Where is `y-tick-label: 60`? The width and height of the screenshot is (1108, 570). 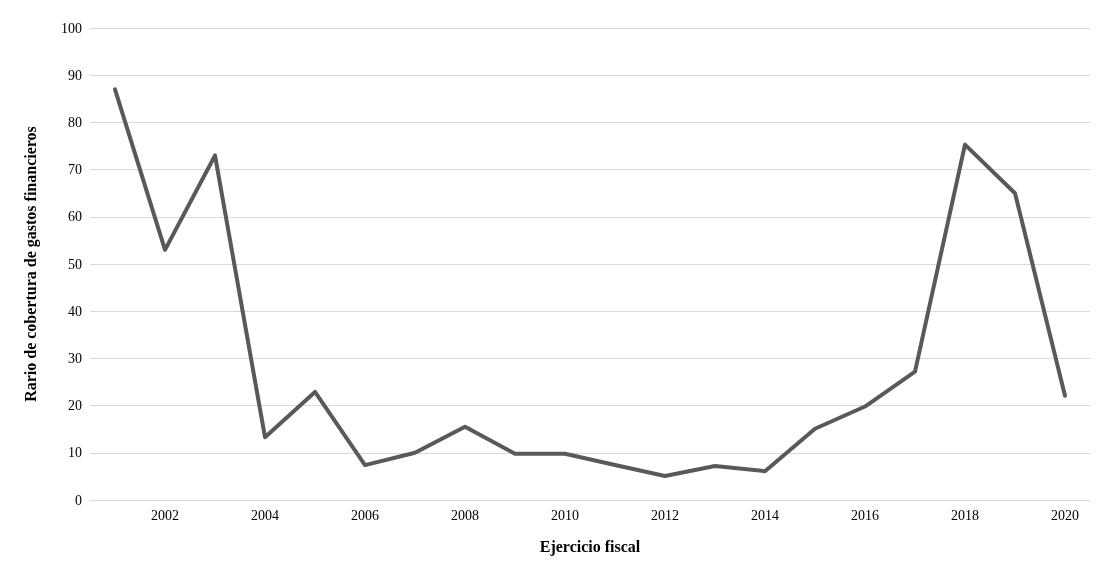 y-tick-label: 60 is located at coordinates (75, 217).